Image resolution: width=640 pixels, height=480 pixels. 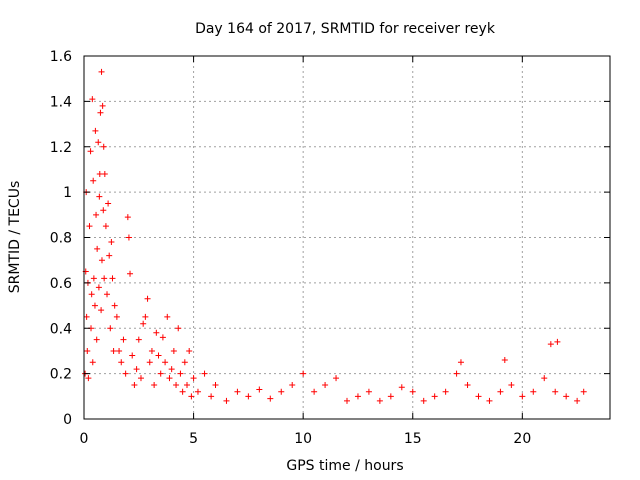 What do you see at coordinates (61, 284) in the screenshot?
I see `y-tick-label: 0.6` at bounding box center [61, 284].